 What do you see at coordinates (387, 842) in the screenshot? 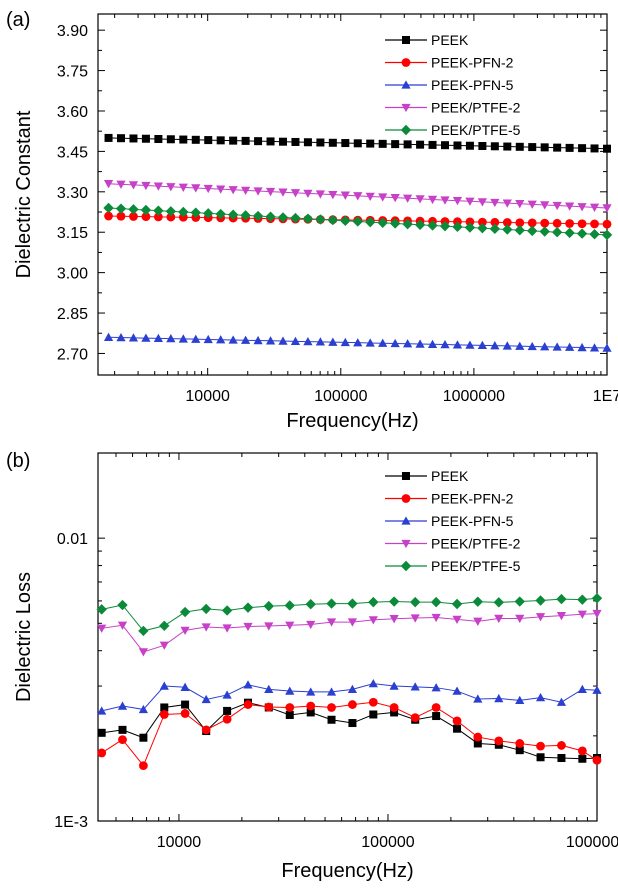
I see `x-tick-label: 100000` at bounding box center [387, 842].